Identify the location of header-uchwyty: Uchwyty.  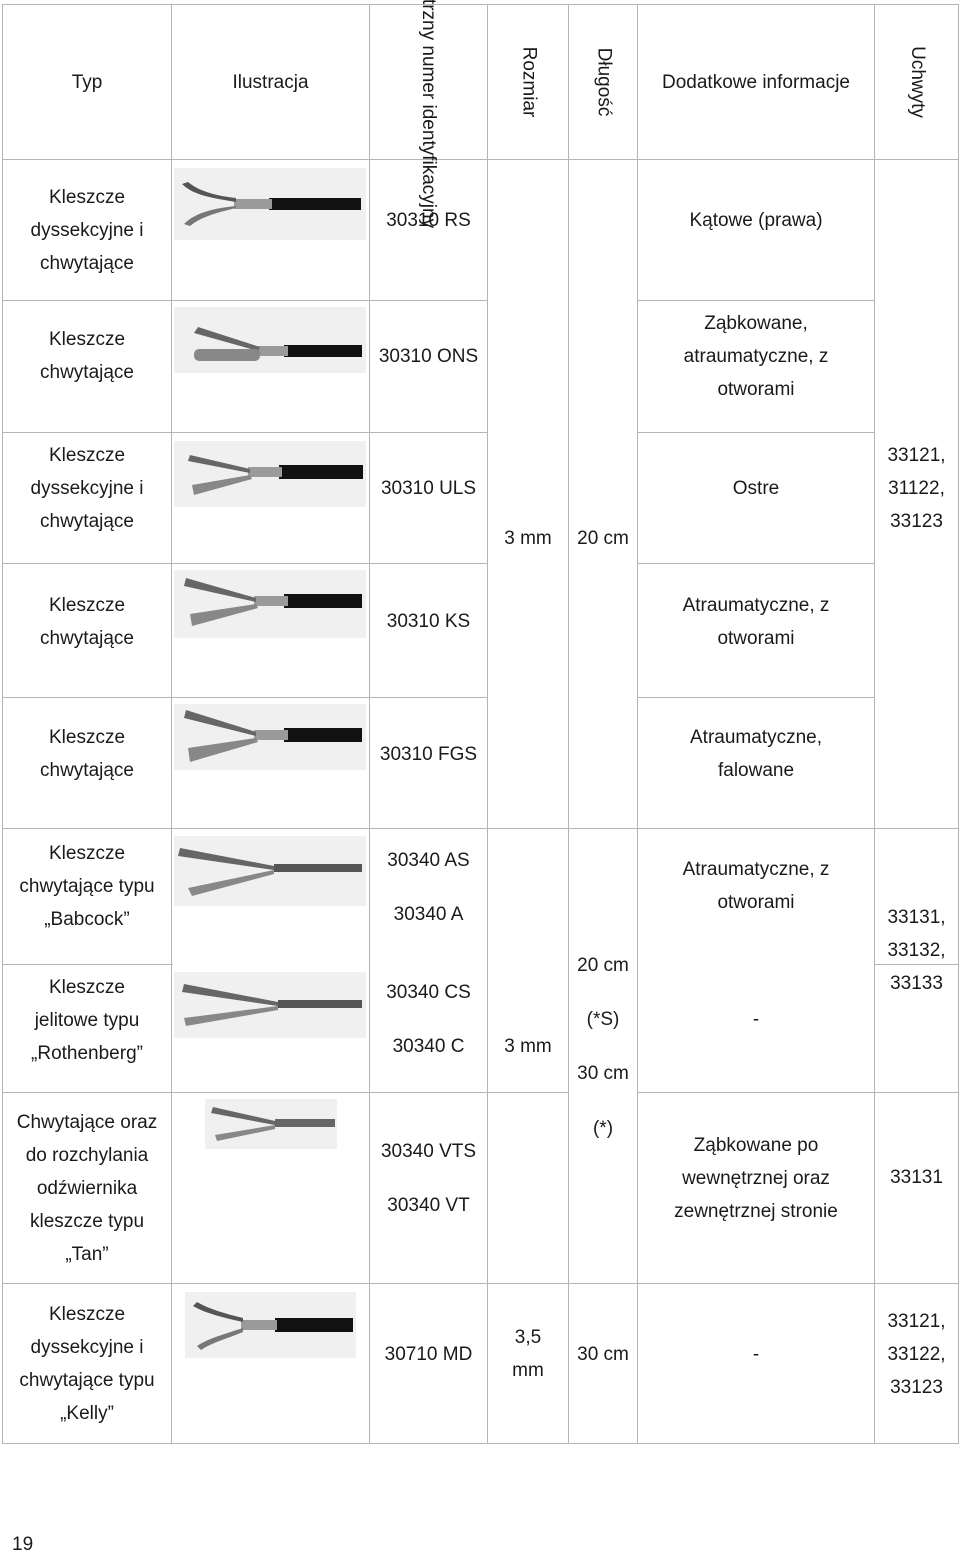
(917, 82).